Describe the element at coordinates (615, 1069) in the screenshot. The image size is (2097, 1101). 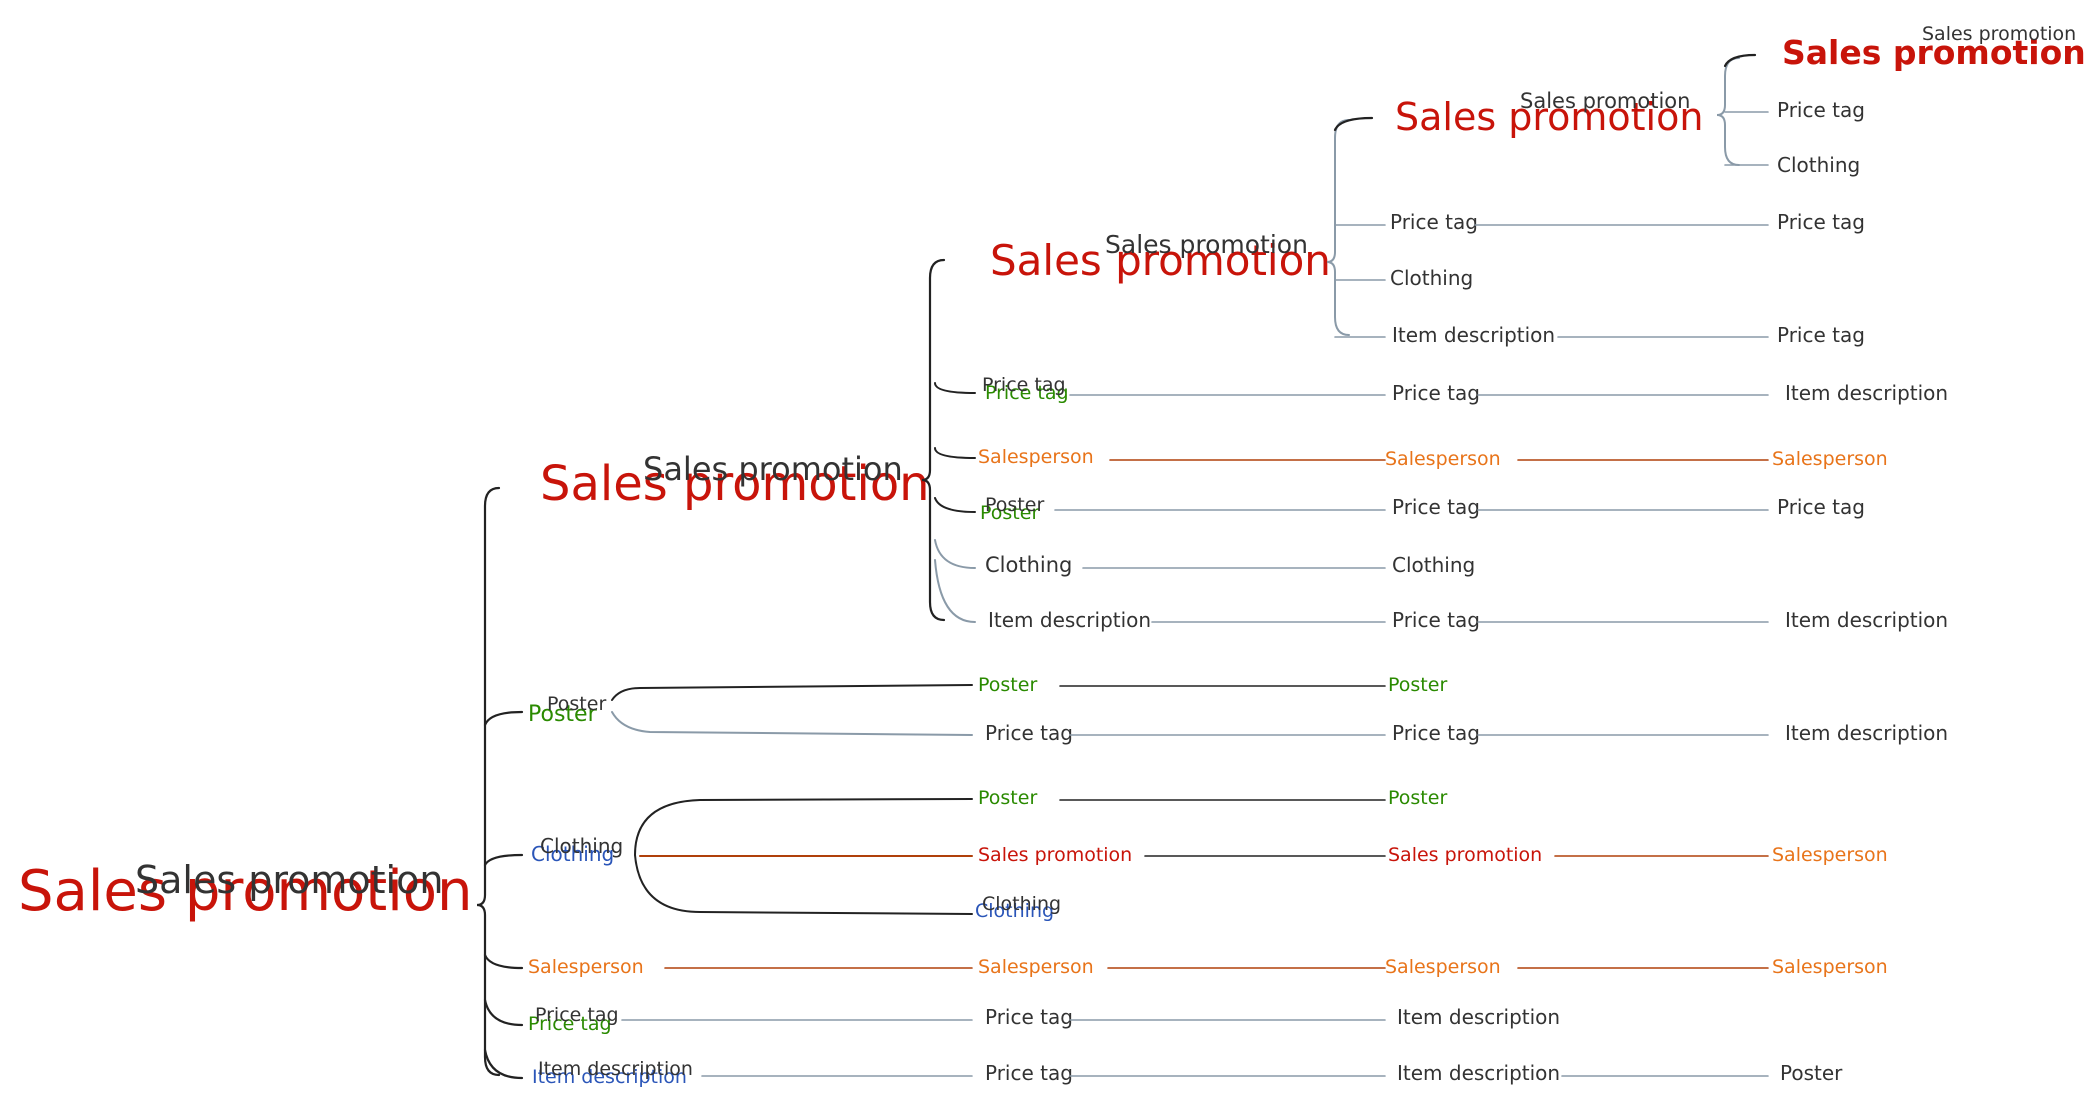
I see `leaf-item-description-shadow: Item description` at that location.